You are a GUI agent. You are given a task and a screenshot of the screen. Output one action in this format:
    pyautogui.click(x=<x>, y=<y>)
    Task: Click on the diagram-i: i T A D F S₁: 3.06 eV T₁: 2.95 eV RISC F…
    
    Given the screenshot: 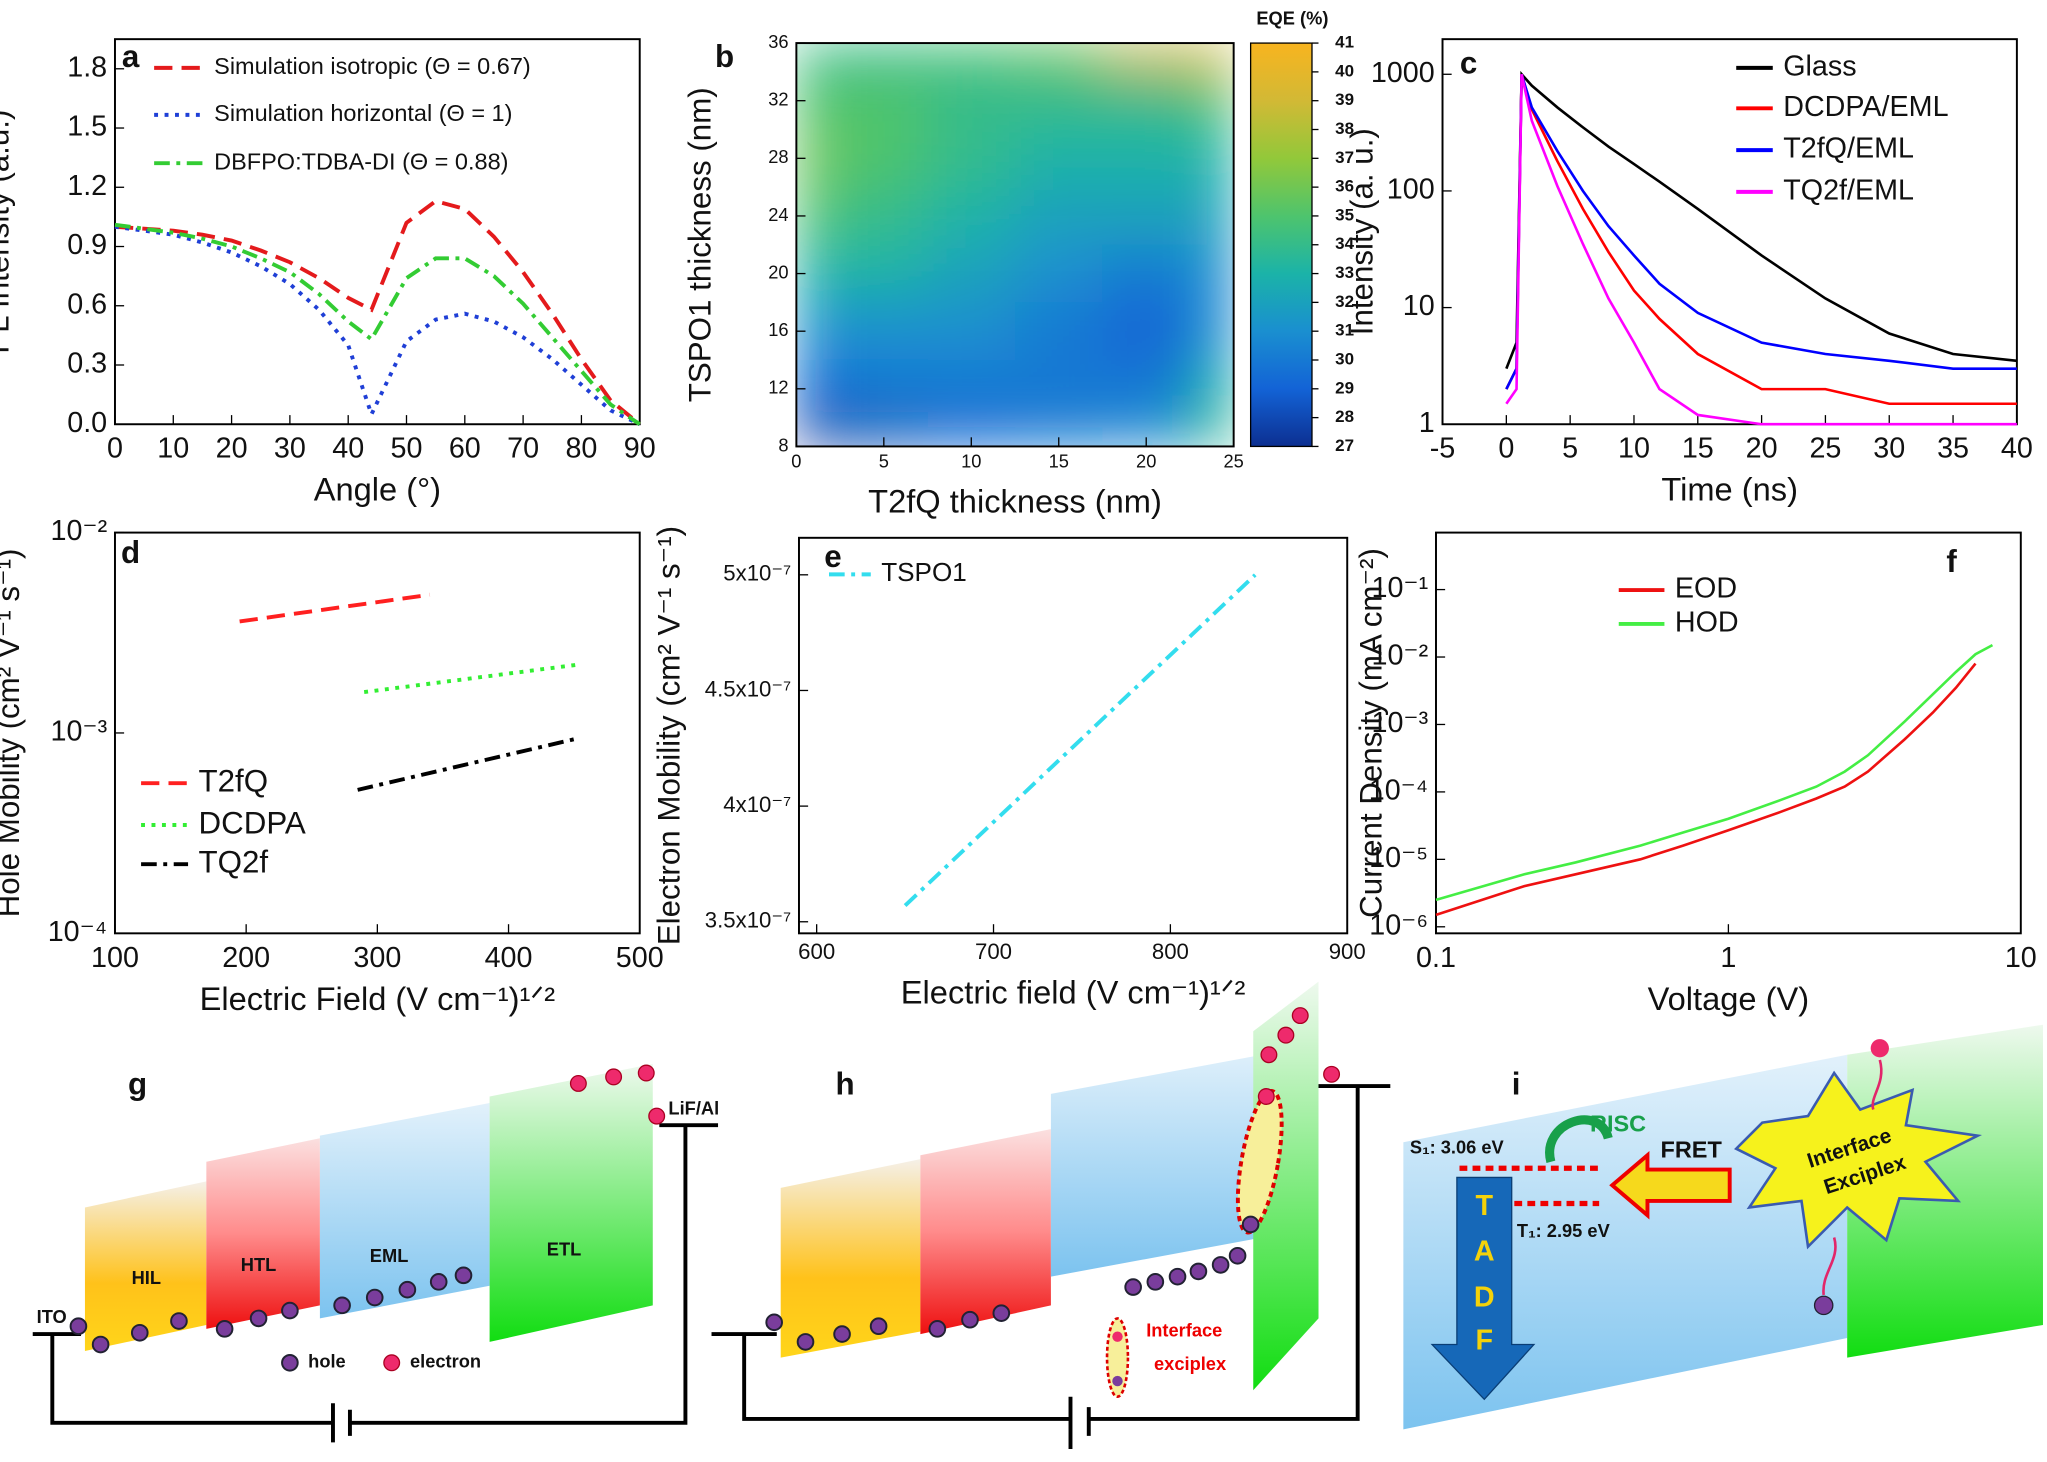 What is the action you would take?
    pyautogui.click(x=1723, y=1227)
    